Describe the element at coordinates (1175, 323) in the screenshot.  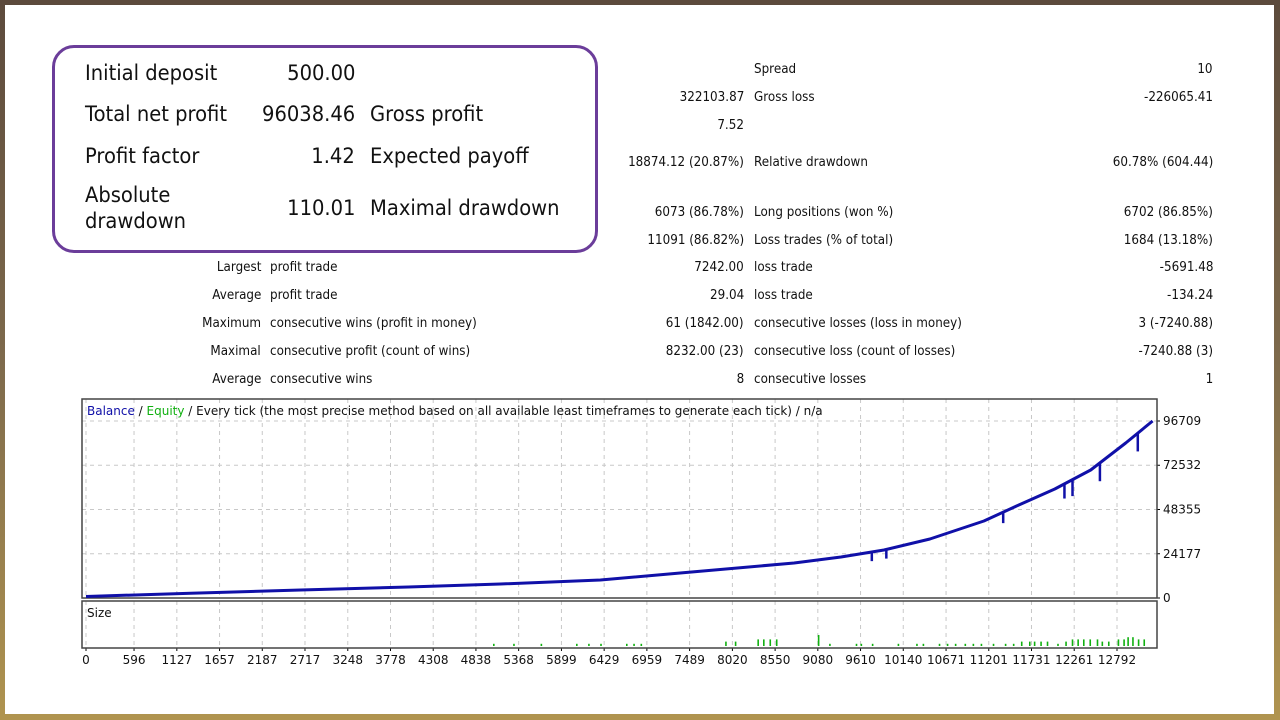
I see `stat-value2: 3 (-7240.88)` at that location.